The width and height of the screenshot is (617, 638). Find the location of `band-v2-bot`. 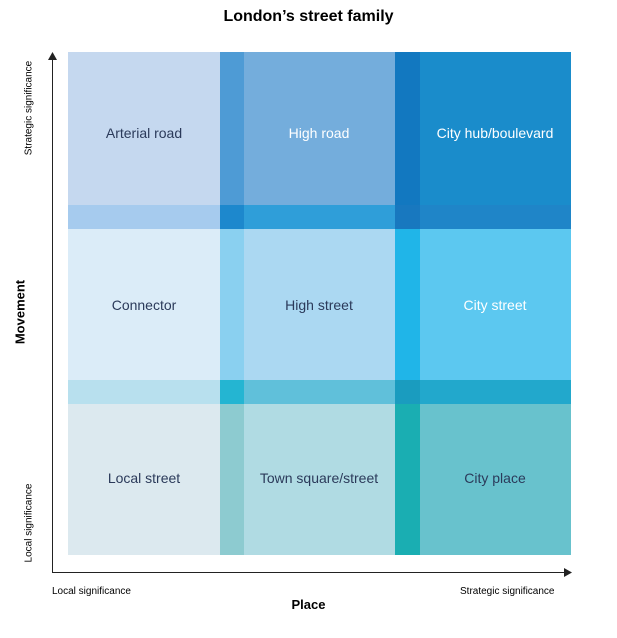

band-v2-bot is located at coordinates (407, 479).